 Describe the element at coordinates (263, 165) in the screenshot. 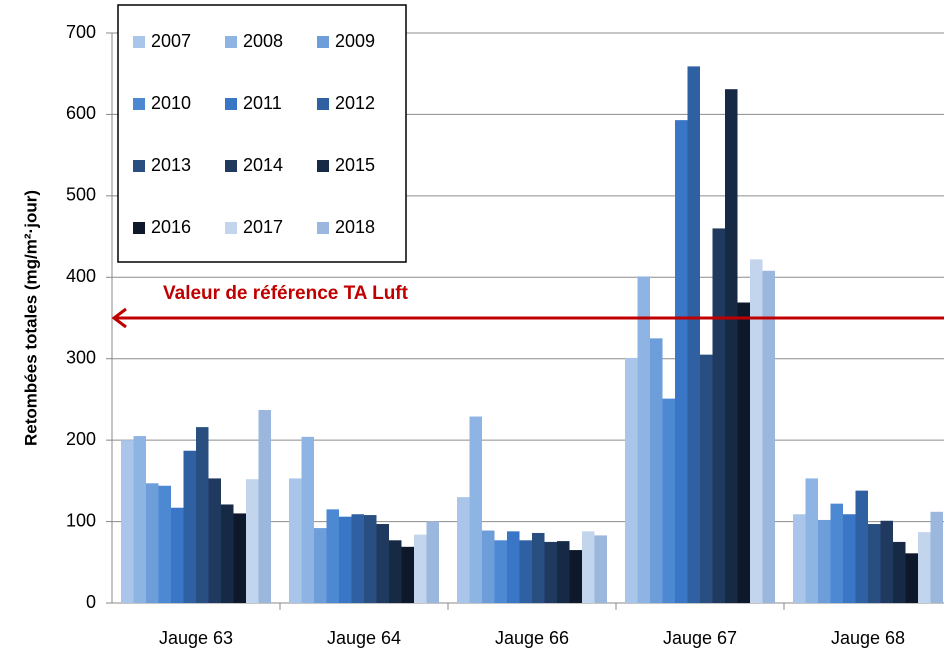

I see `legend-label: 2014` at that location.